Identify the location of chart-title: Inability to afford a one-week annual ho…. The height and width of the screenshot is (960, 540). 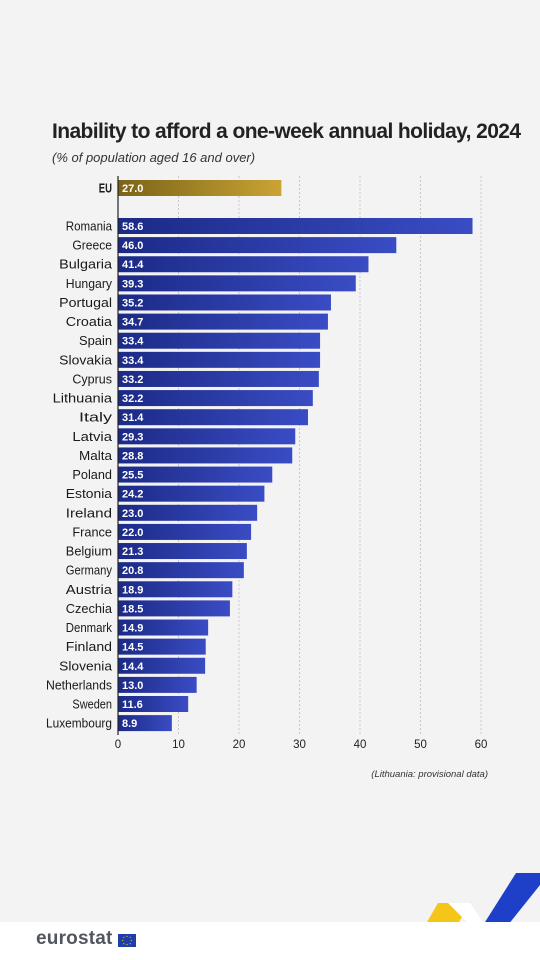
(286, 131).